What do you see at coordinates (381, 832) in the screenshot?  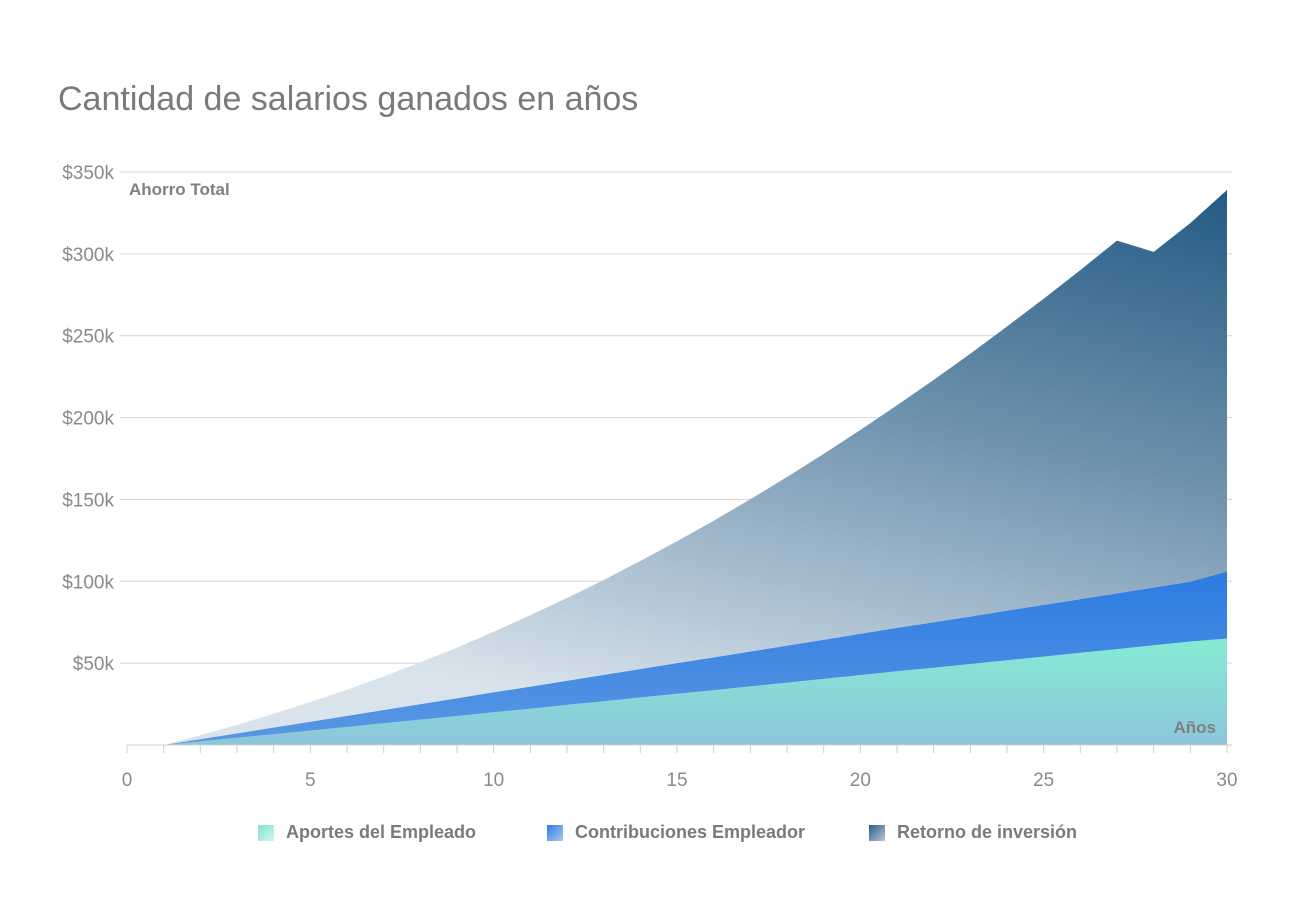 I see `legend-label-aportes: Aportes del Empleado` at bounding box center [381, 832].